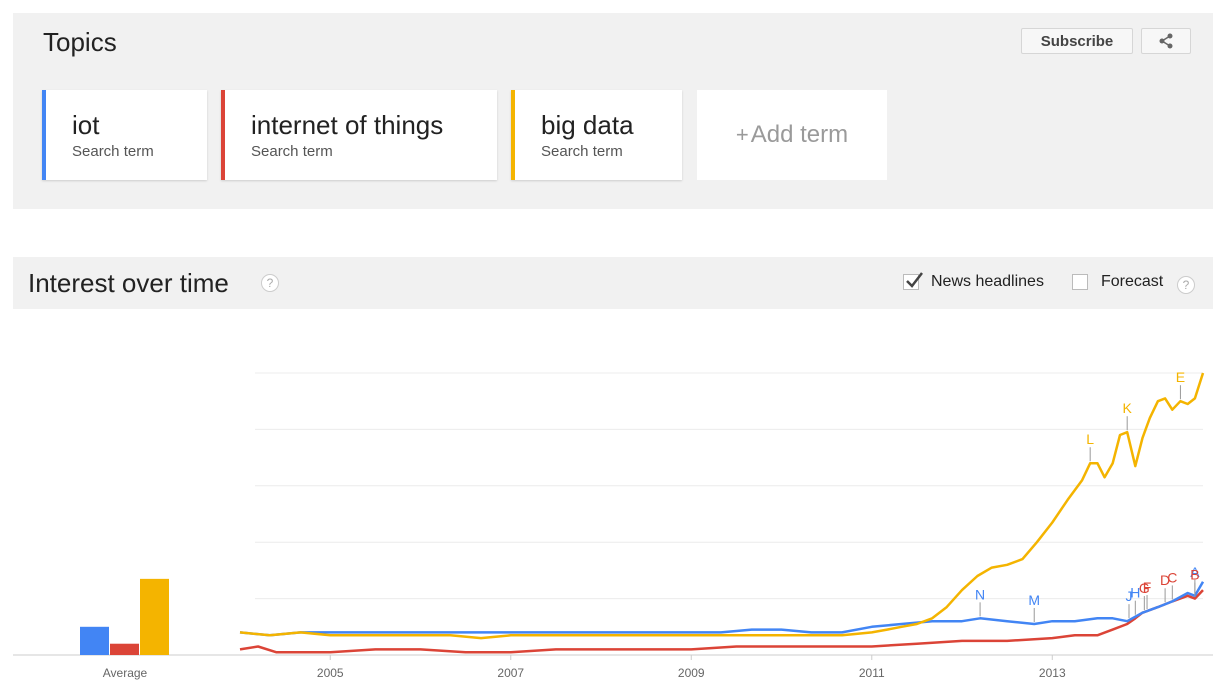 The width and height of the screenshot is (1213, 693). Describe the element at coordinates (330, 673) in the screenshot. I see `x-tick-label: 2005` at that location.